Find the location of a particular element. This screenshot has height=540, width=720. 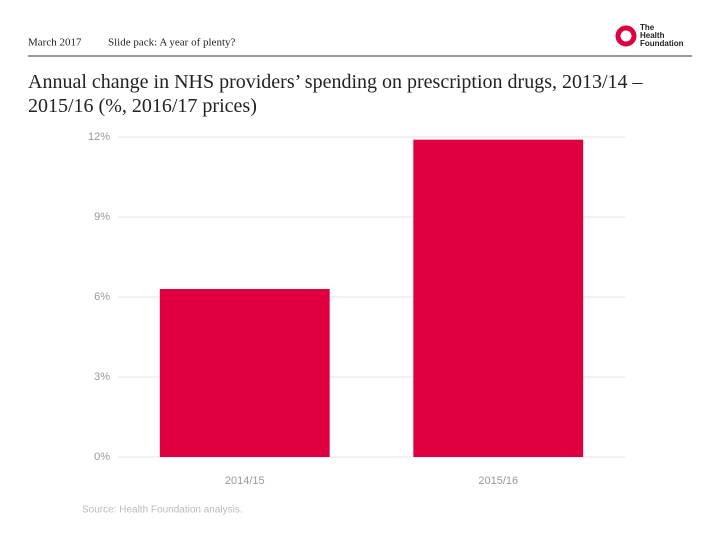

y-tick-label: 9% is located at coordinates (102, 217).